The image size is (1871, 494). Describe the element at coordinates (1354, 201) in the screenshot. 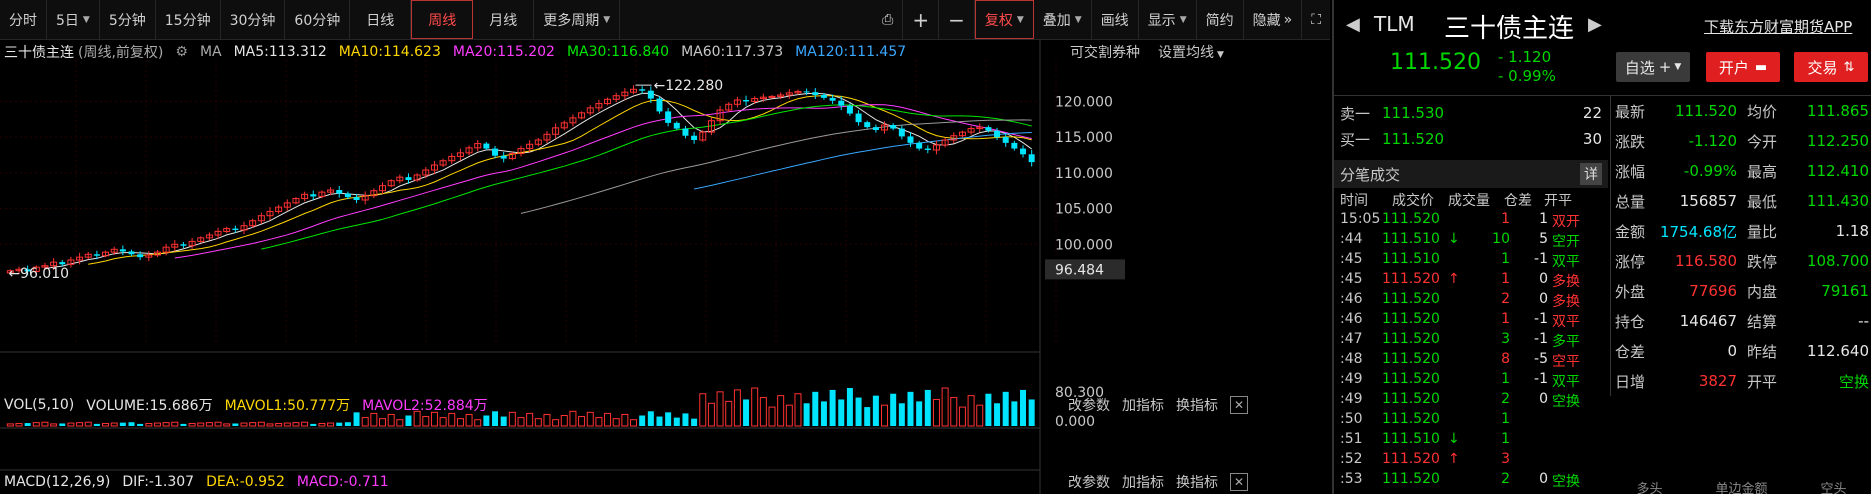

I see `col-time: 时间` at that location.